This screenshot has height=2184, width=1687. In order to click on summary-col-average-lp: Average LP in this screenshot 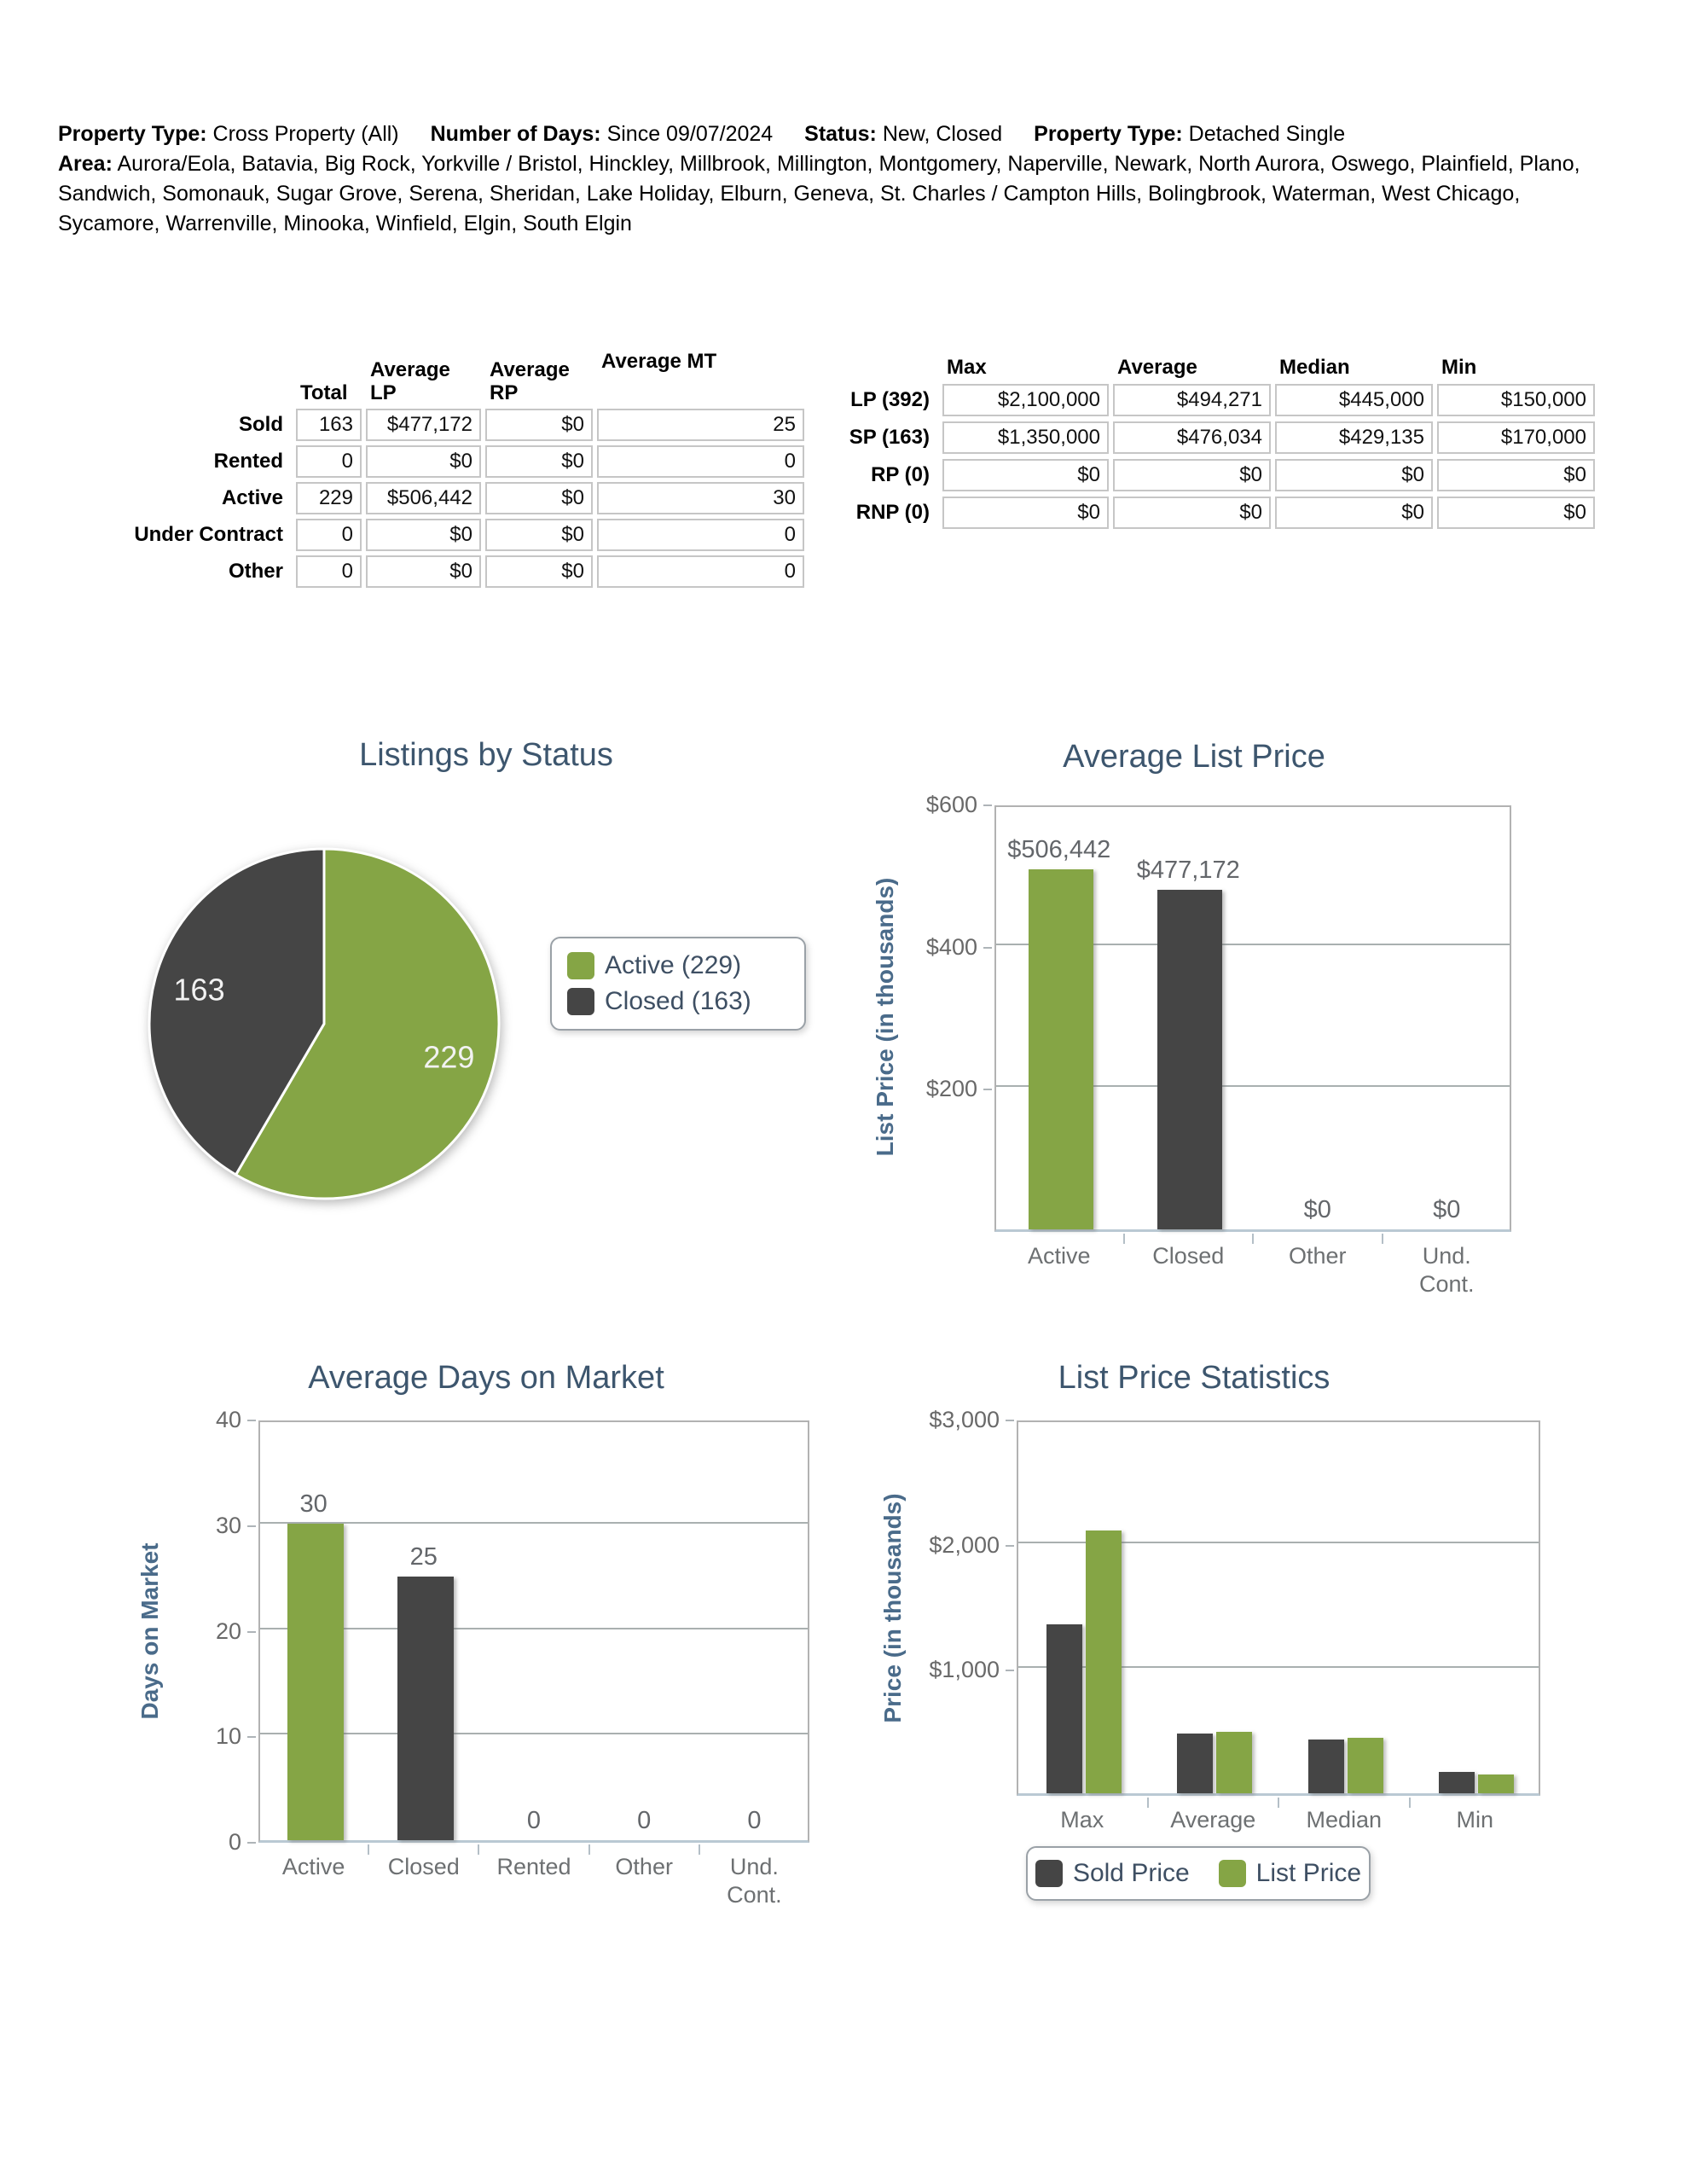, I will do `click(410, 381)`.